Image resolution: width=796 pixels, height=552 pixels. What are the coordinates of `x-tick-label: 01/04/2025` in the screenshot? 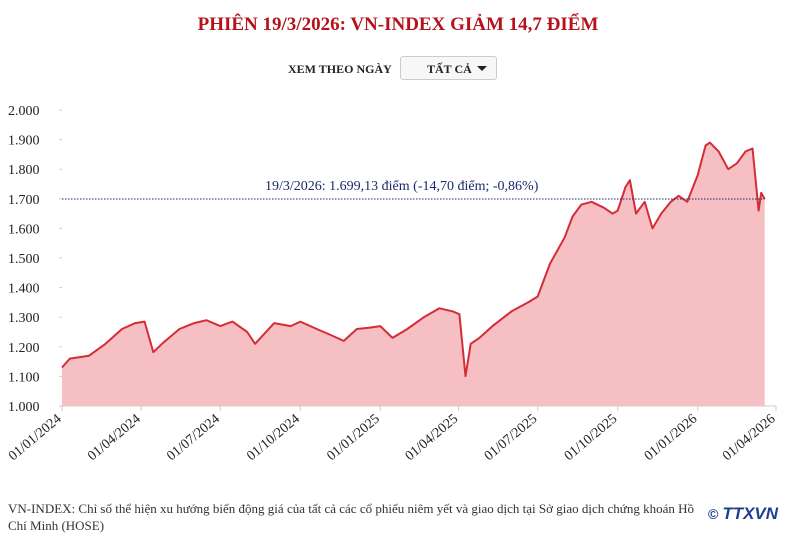 It's located at (432, 438).